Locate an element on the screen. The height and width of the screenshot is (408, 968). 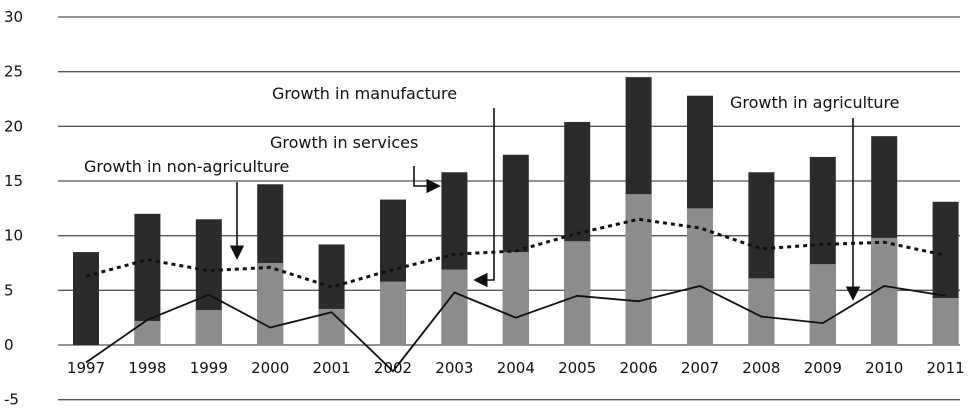
annotation-agriculture: Growth in agriculture is located at coordinates (815, 102).